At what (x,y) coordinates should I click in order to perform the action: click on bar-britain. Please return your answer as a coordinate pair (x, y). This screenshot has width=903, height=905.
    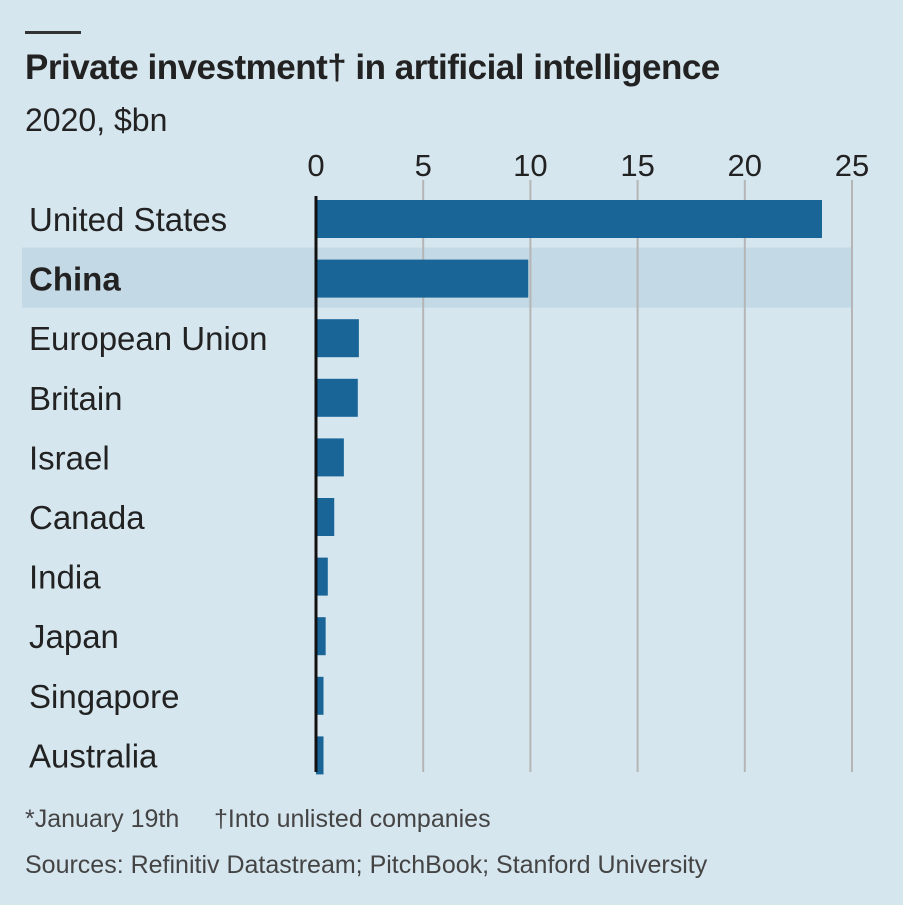
    Looking at the image, I should click on (337, 397).